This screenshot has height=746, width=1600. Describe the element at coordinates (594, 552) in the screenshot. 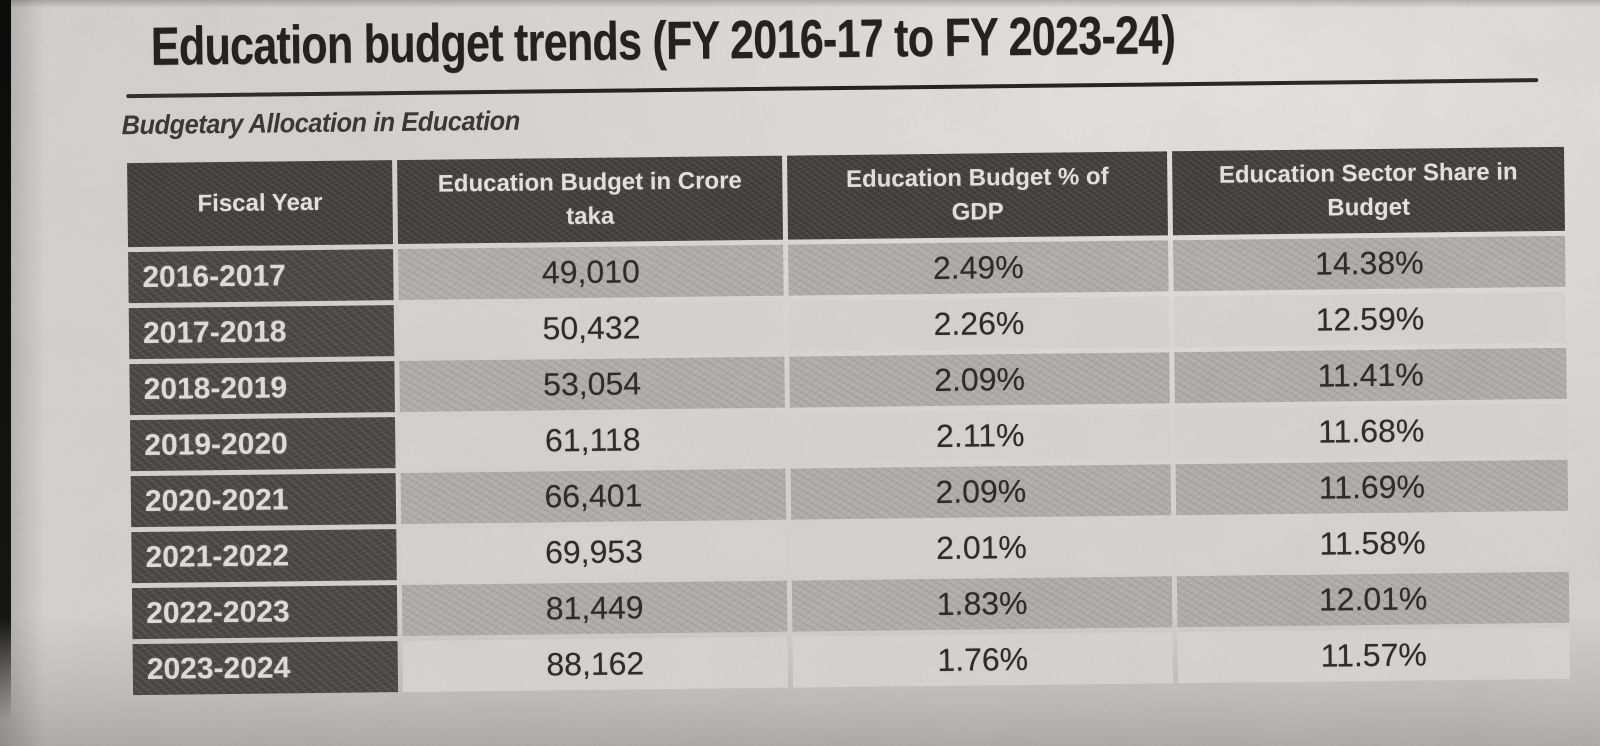

I see `value-cell: 69,953` at that location.